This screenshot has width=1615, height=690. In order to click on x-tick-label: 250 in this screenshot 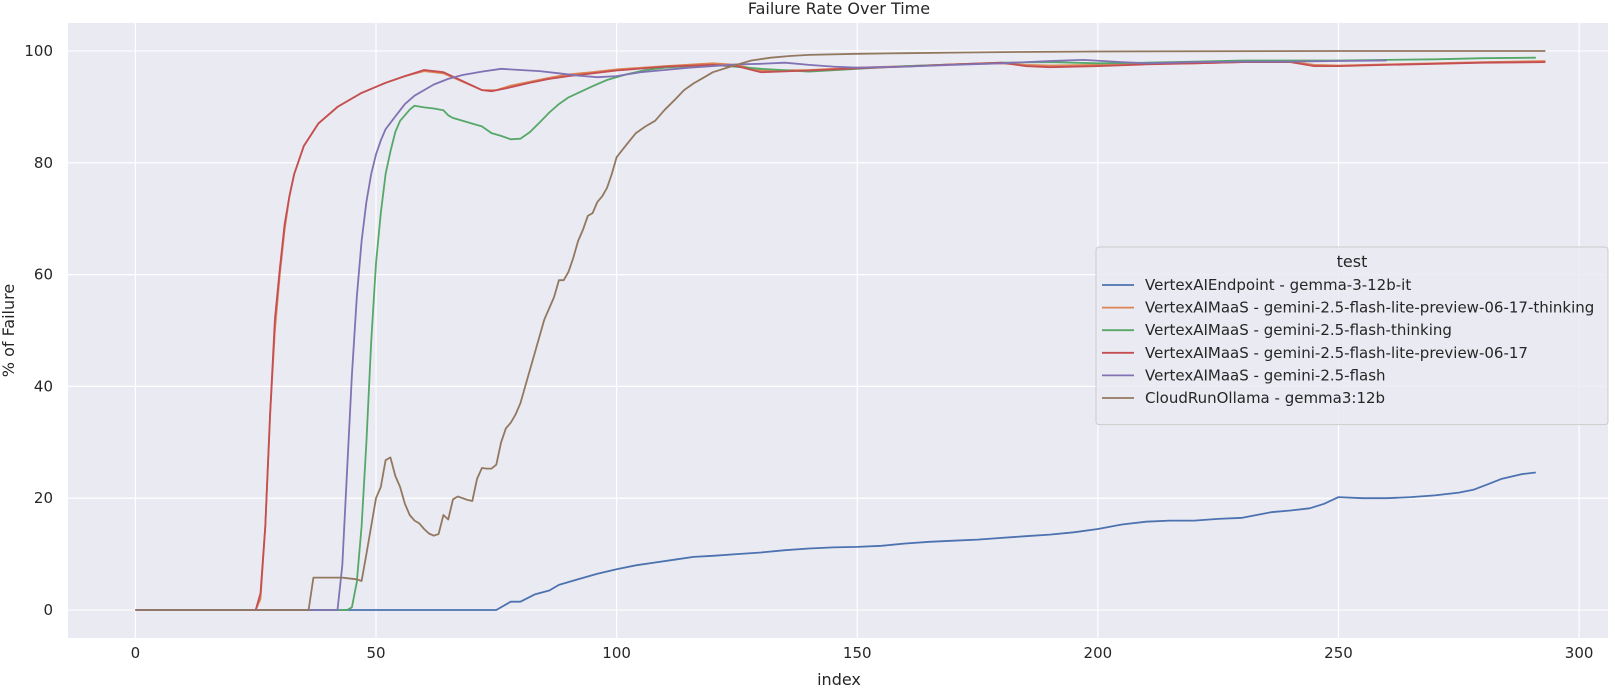, I will do `click(1338, 653)`.